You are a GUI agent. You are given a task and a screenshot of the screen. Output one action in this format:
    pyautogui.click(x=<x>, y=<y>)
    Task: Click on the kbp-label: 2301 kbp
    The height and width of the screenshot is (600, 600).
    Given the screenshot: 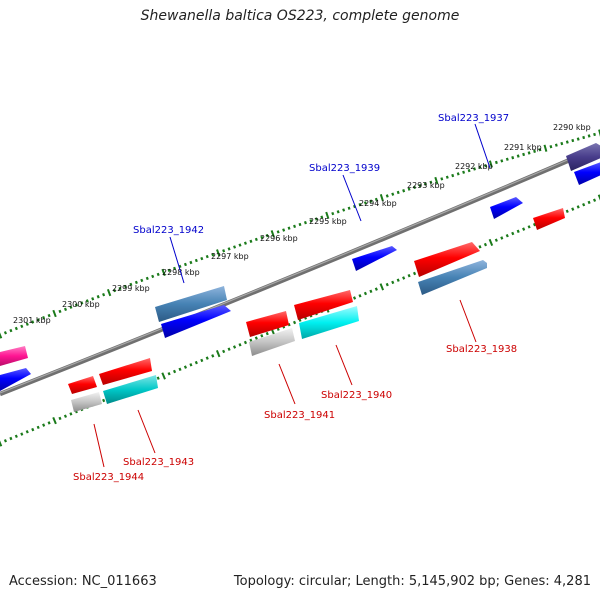 What is the action you would take?
    pyautogui.click(x=32, y=320)
    